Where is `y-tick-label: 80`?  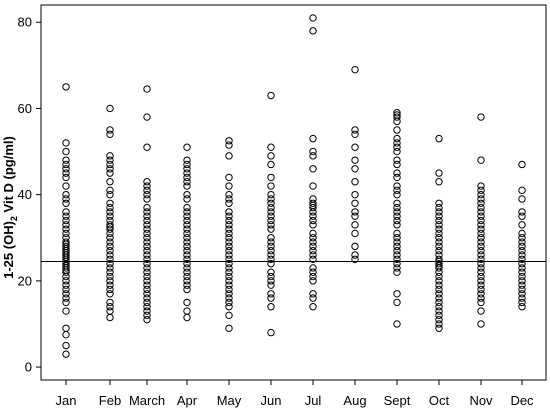
y-tick-label: 80 is located at coordinates (25, 22).